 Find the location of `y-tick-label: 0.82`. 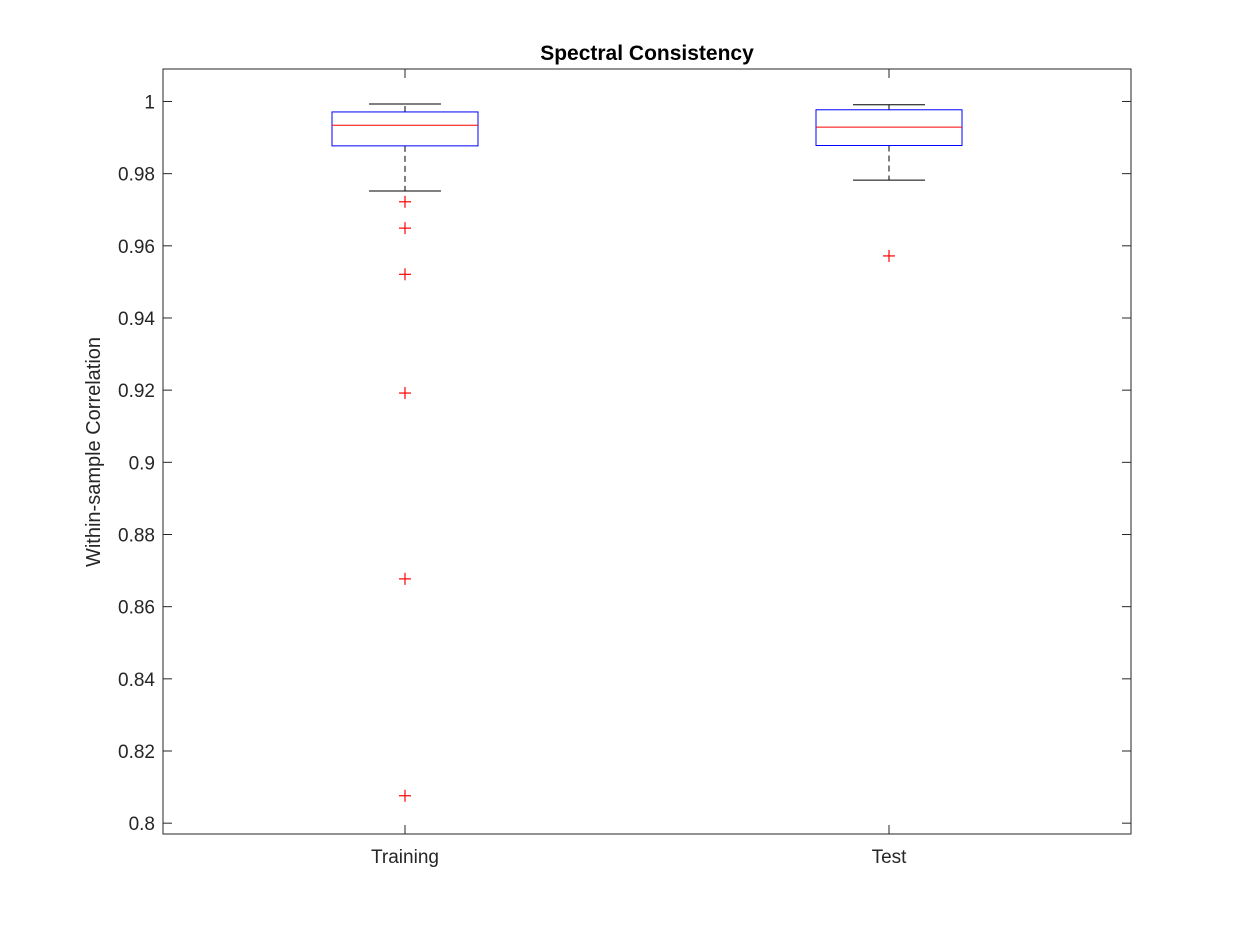

y-tick-label: 0.82 is located at coordinates (136, 752).